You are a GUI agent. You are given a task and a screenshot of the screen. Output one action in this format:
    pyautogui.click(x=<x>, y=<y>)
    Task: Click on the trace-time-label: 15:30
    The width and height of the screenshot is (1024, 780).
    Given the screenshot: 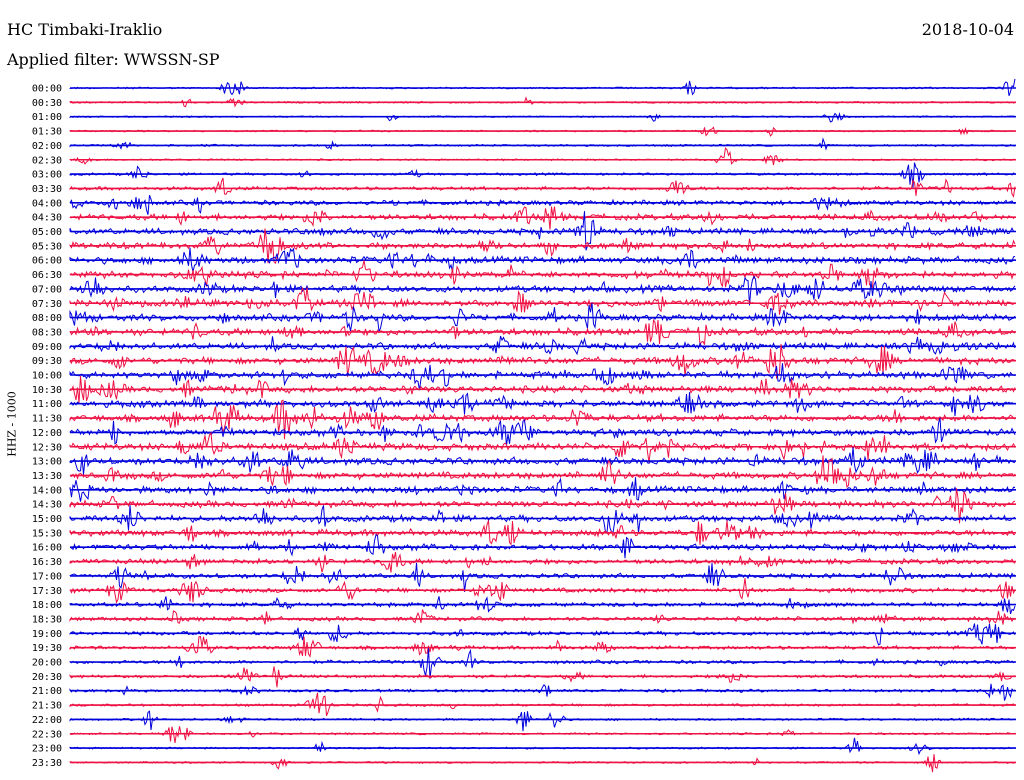 What is the action you would take?
    pyautogui.click(x=47, y=533)
    